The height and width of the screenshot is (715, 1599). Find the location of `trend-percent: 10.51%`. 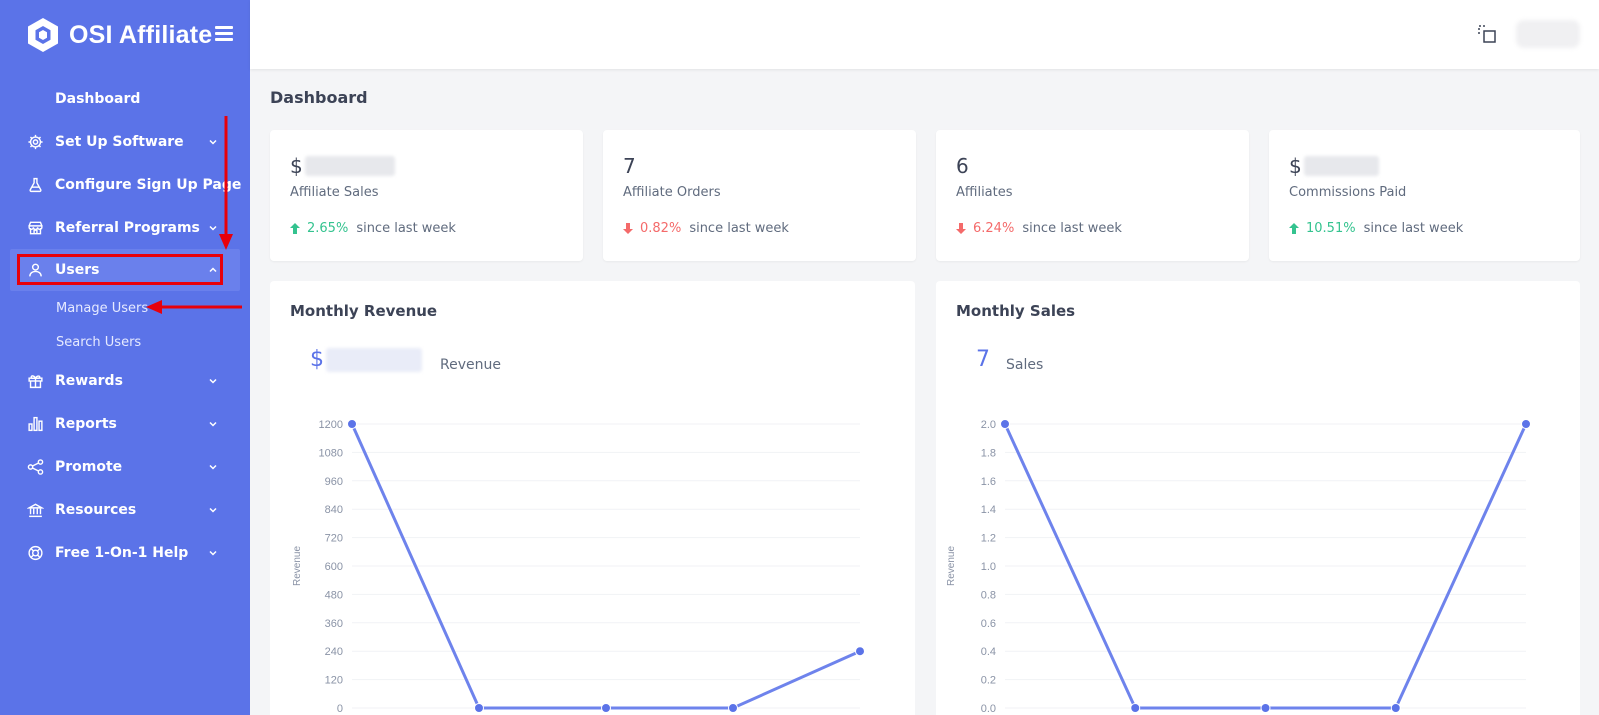

trend-percent: 10.51% is located at coordinates (1331, 228).